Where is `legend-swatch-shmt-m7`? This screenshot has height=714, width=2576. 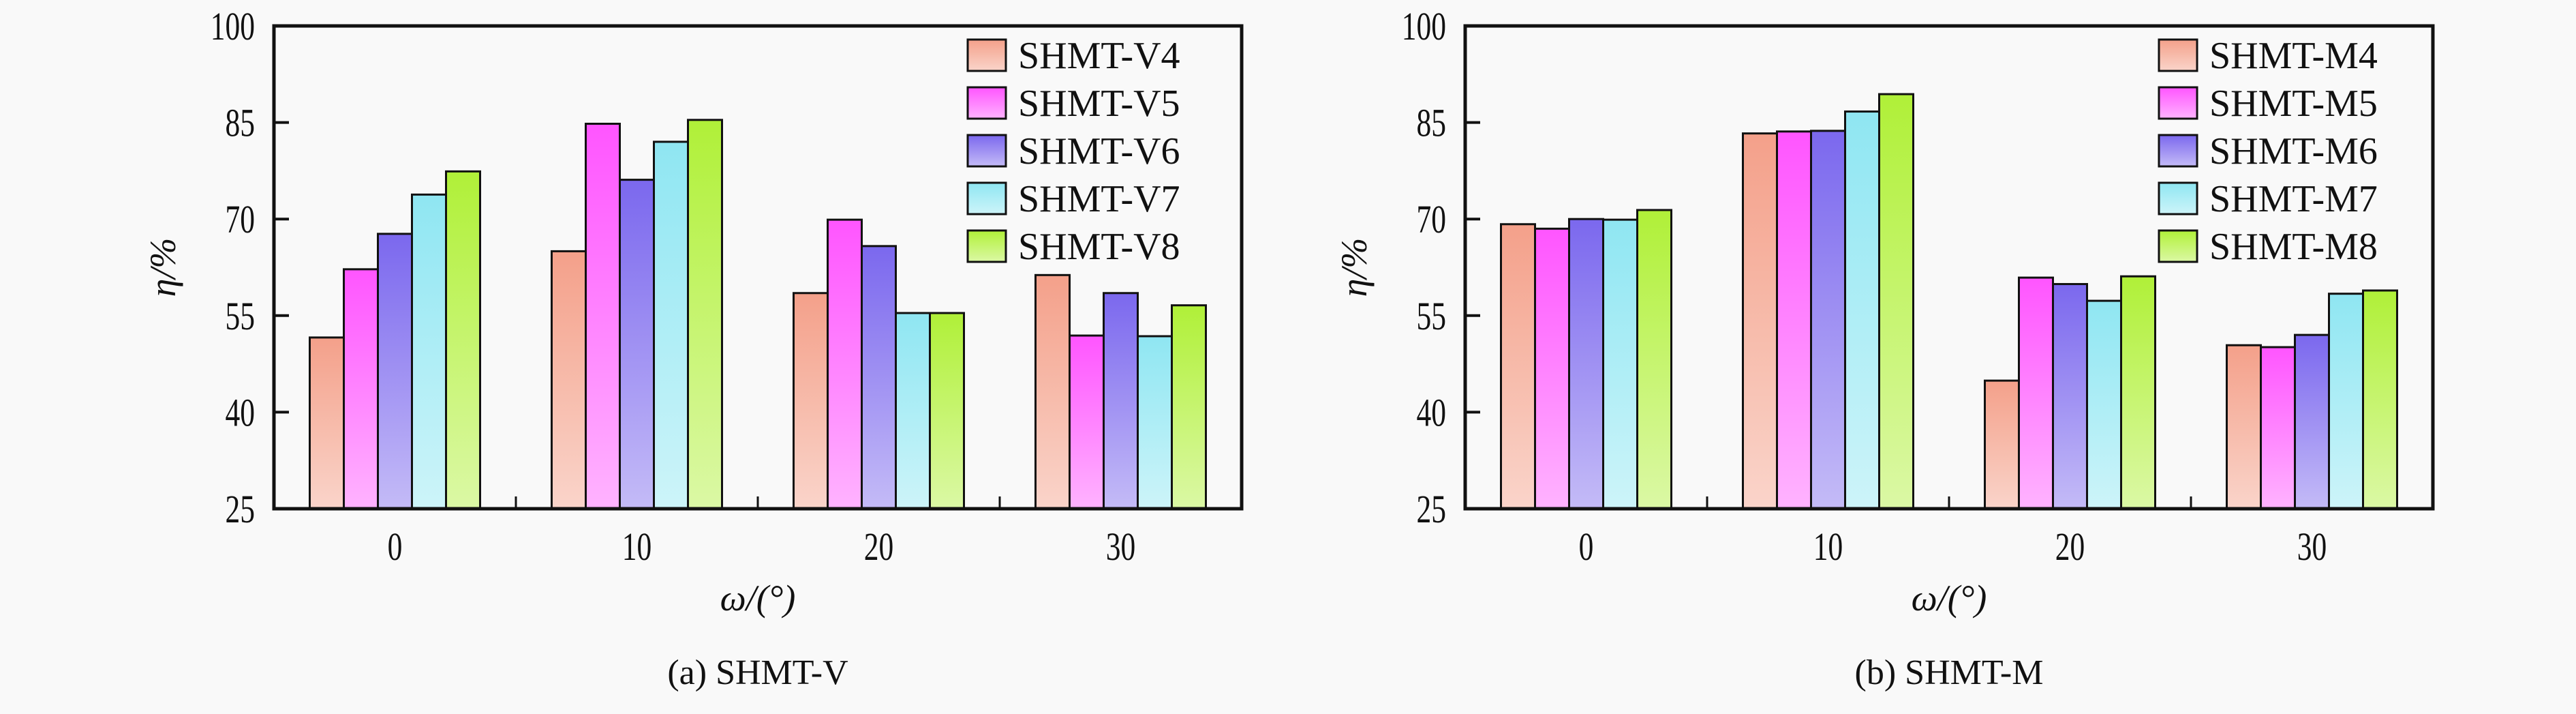 legend-swatch-shmt-m7 is located at coordinates (2178, 198).